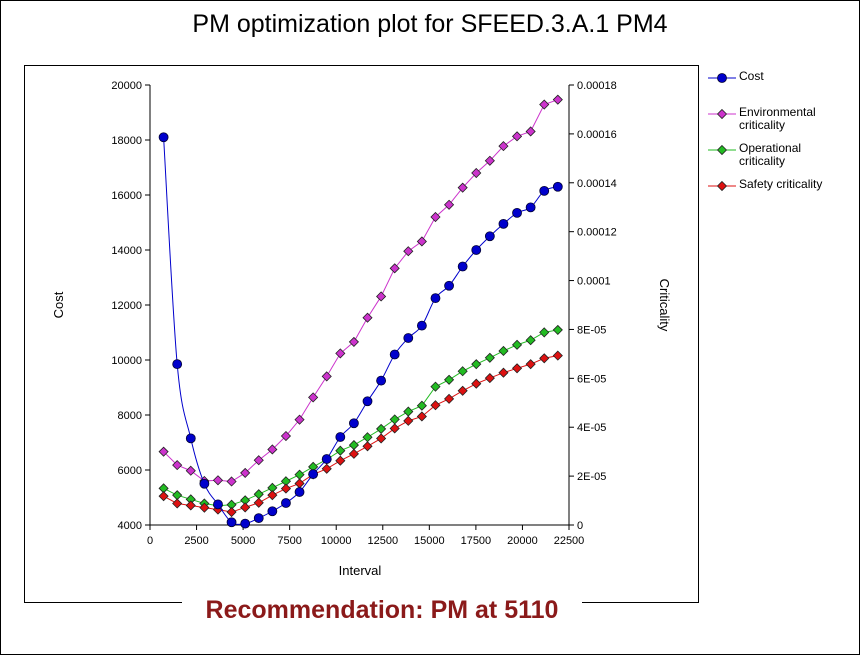  I want to click on x-tick-label: 0, so click(150, 541).